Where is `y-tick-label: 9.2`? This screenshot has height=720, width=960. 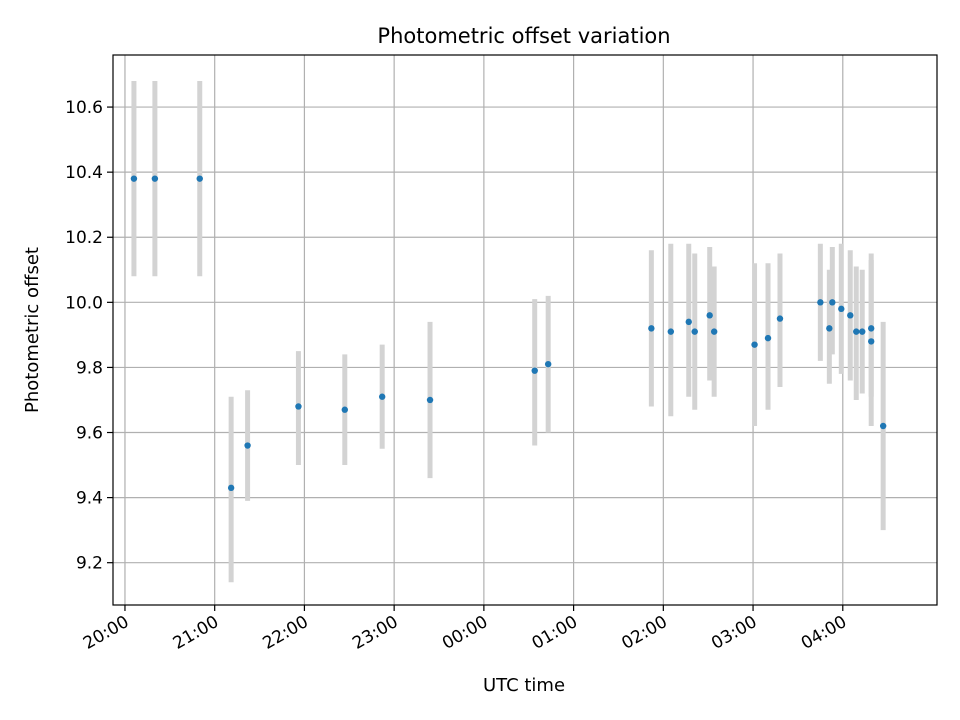 y-tick-label: 9.2 is located at coordinates (89, 564).